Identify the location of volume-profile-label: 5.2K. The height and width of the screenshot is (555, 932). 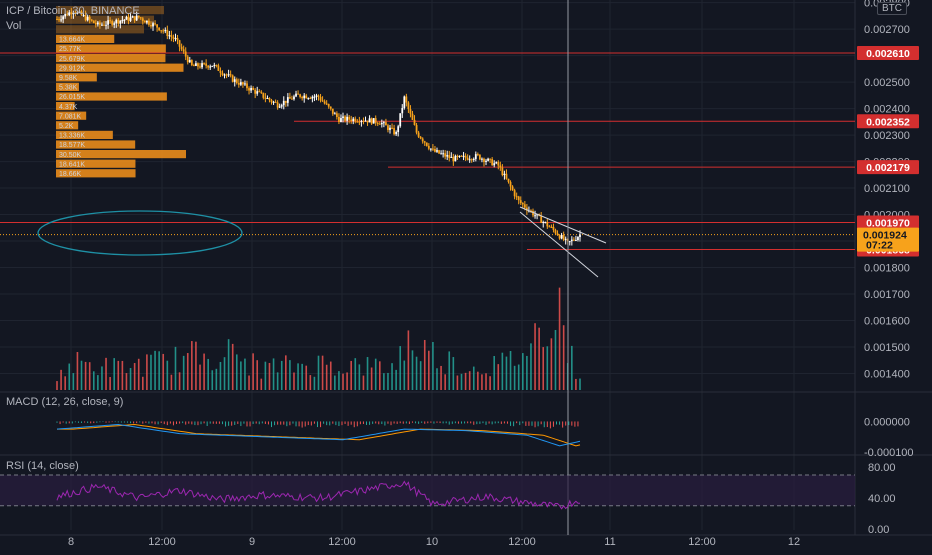
(66, 126).